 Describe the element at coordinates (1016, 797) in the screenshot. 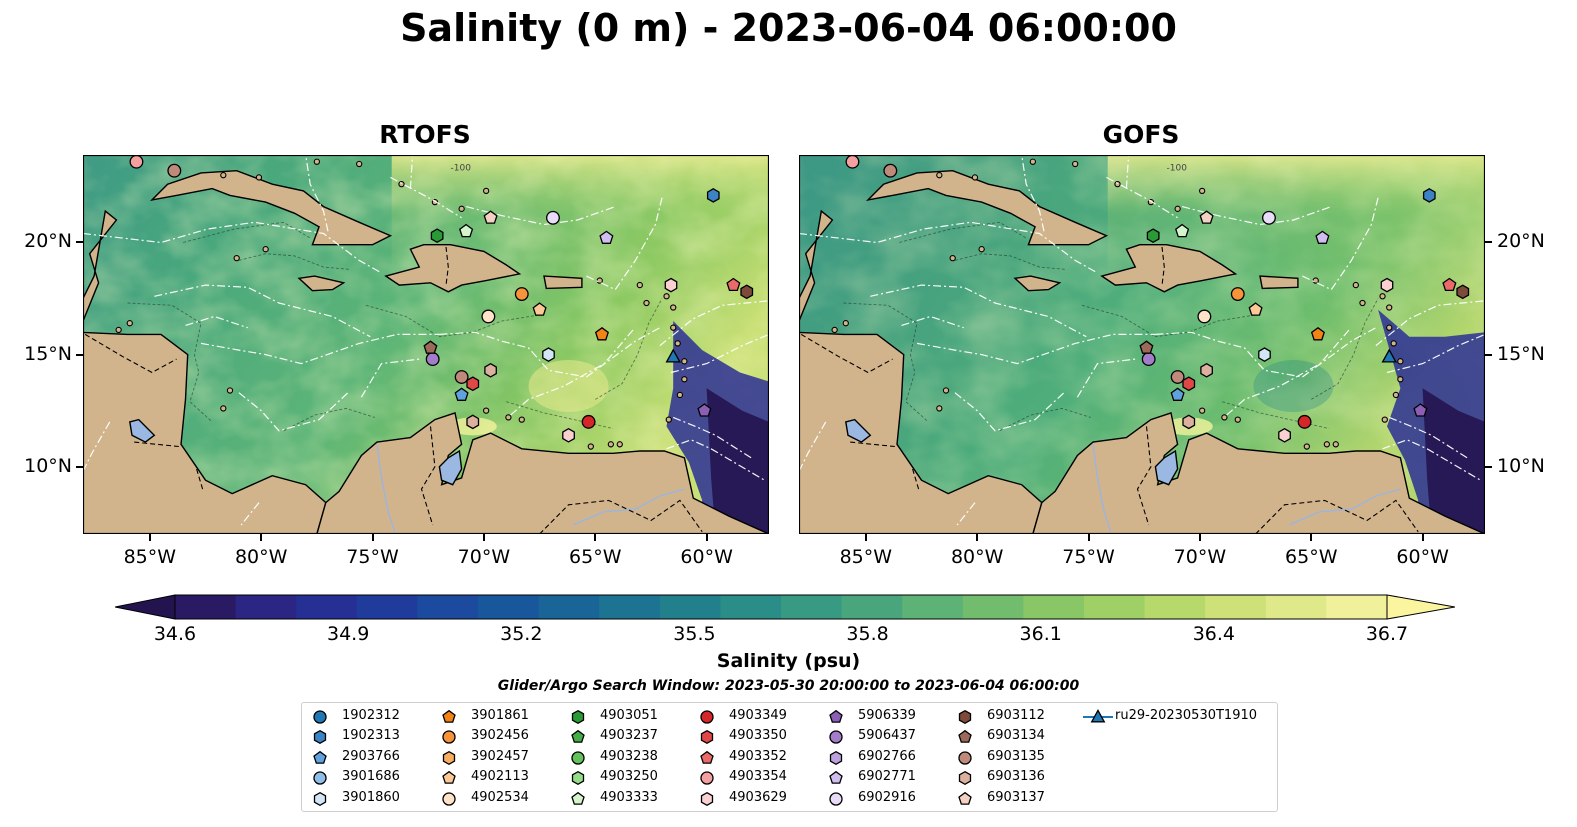

I see `legend-label: 6903137` at that location.